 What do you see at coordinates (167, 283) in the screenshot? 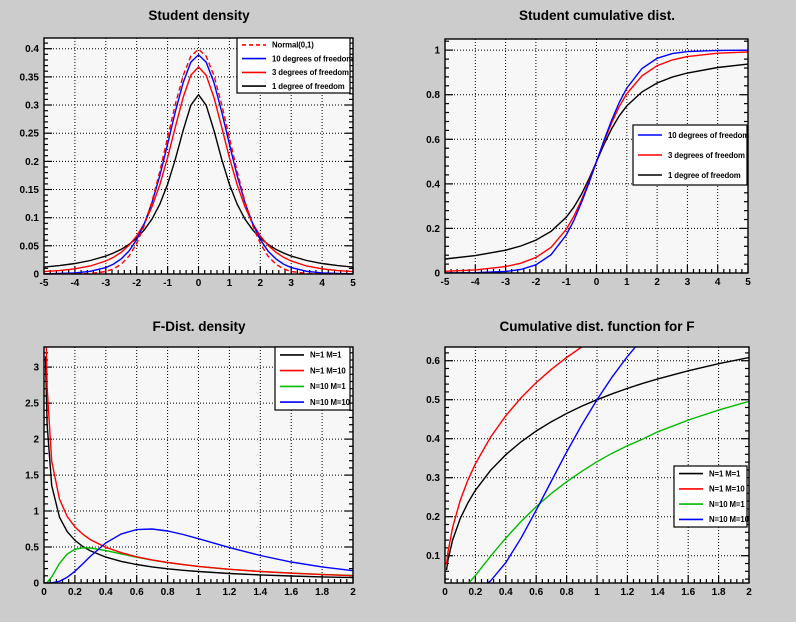
I see `x-tick-label: -1` at bounding box center [167, 283].